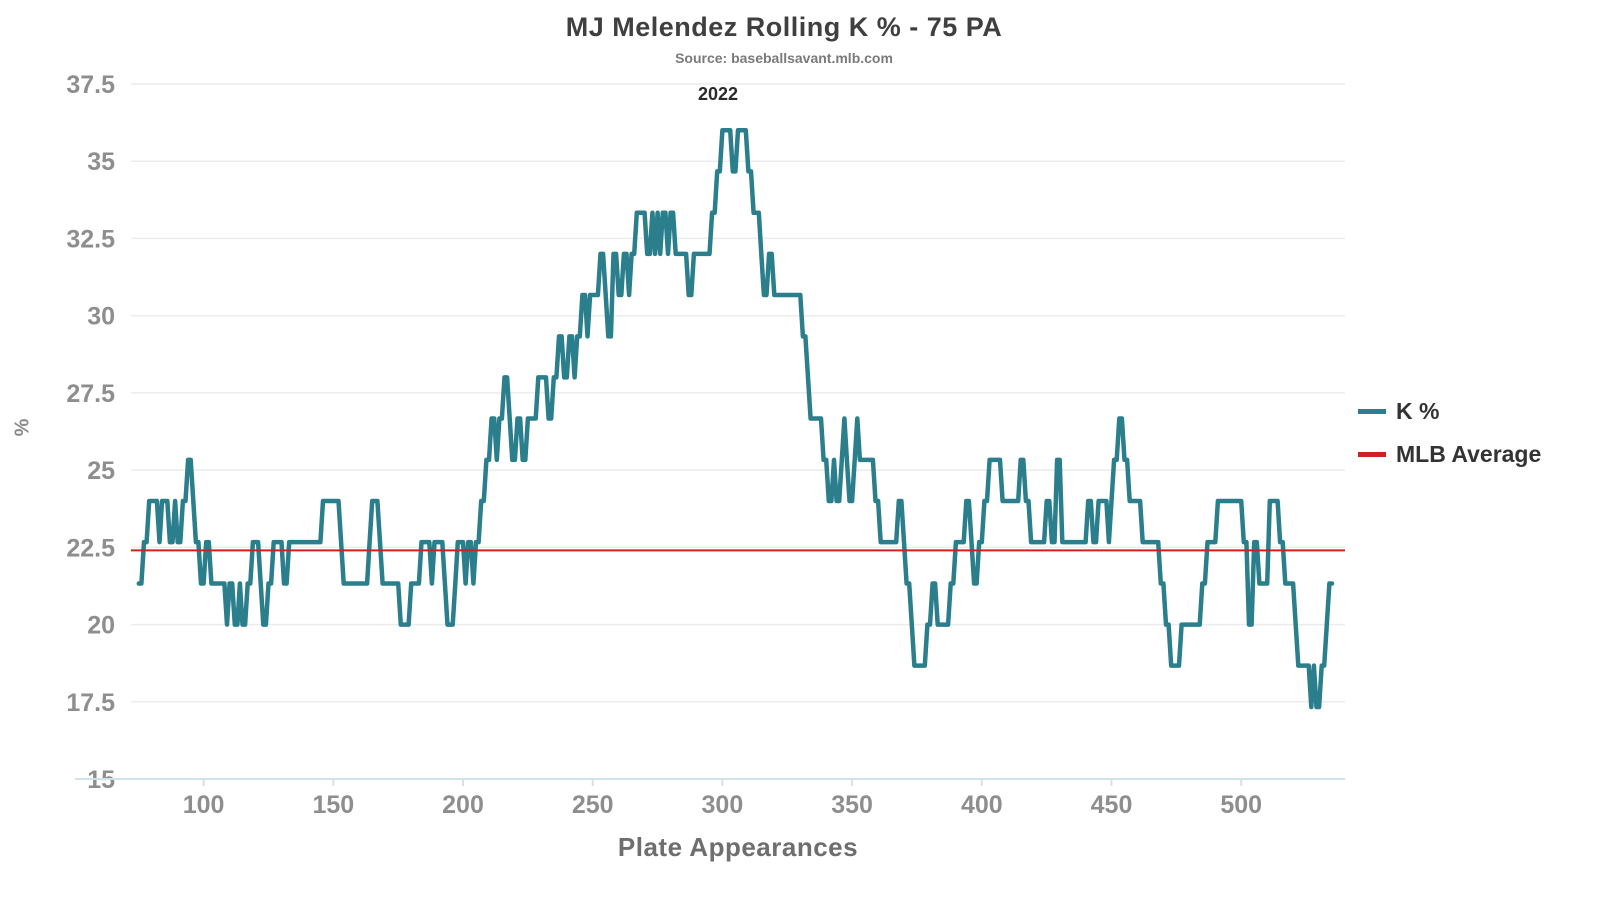  Describe the element at coordinates (22, 427) in the screenshot. I see `y-axis-title: %` at that location.